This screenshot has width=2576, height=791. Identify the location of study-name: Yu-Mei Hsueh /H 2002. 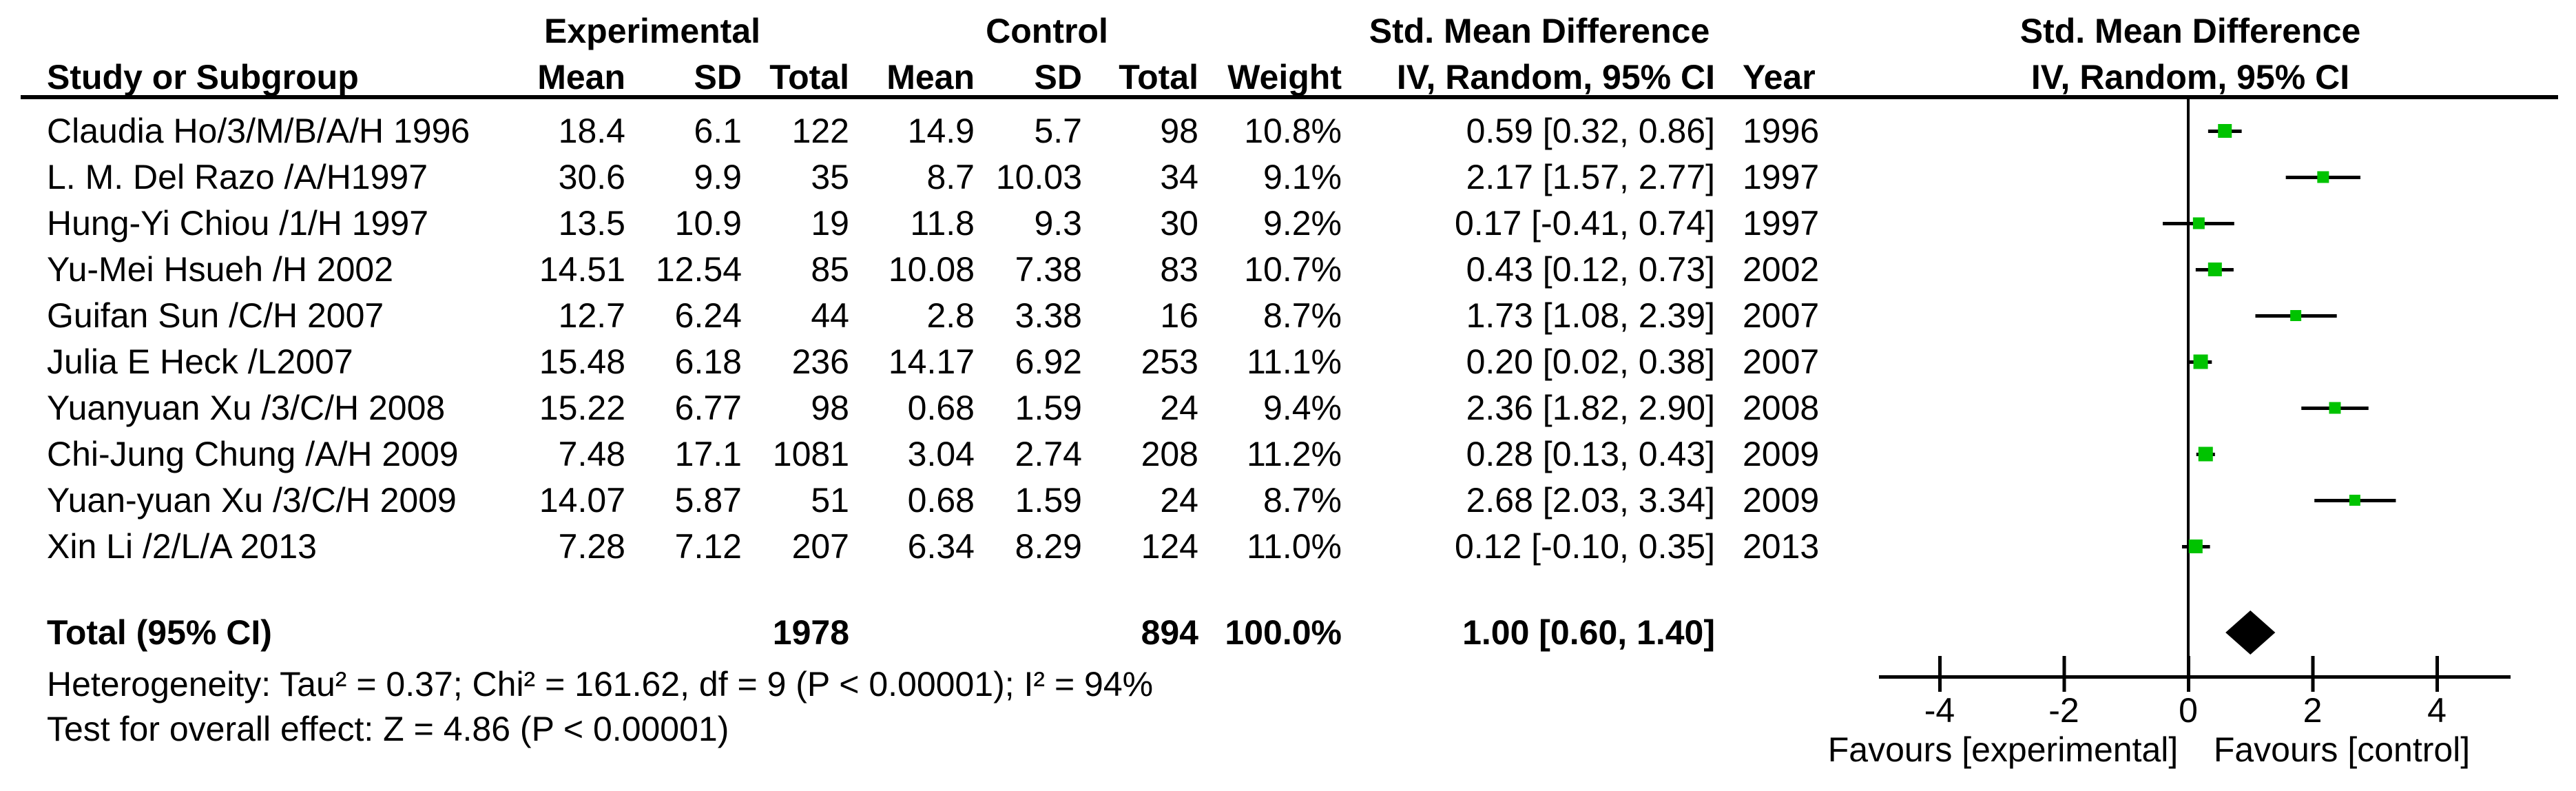
(221, 269).